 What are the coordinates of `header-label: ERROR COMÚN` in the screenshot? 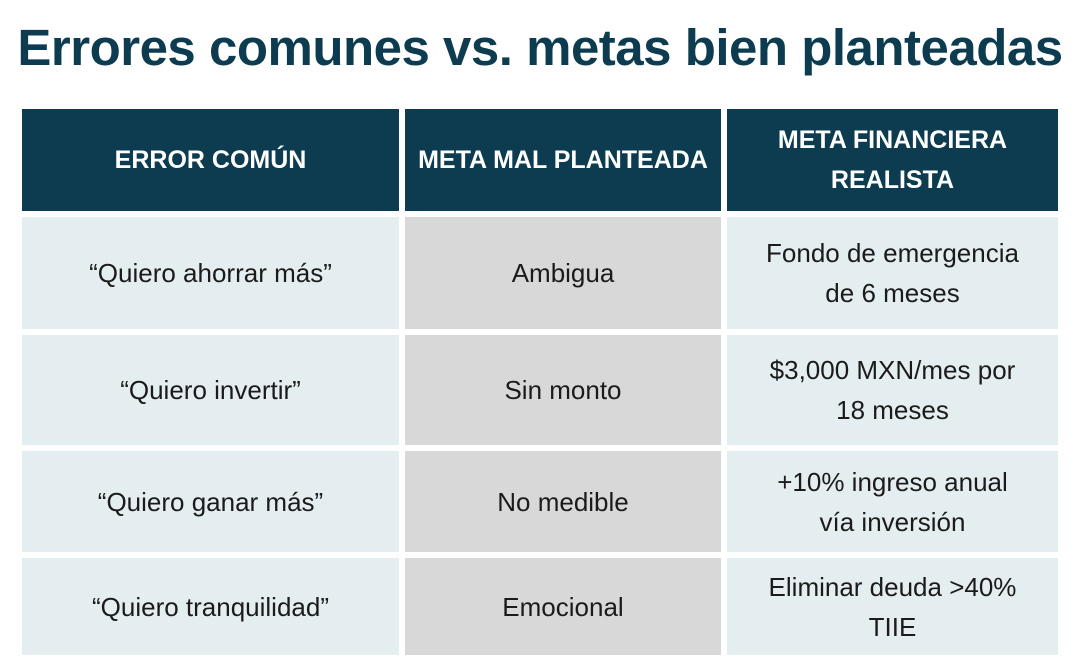 It's located at (210, 160).